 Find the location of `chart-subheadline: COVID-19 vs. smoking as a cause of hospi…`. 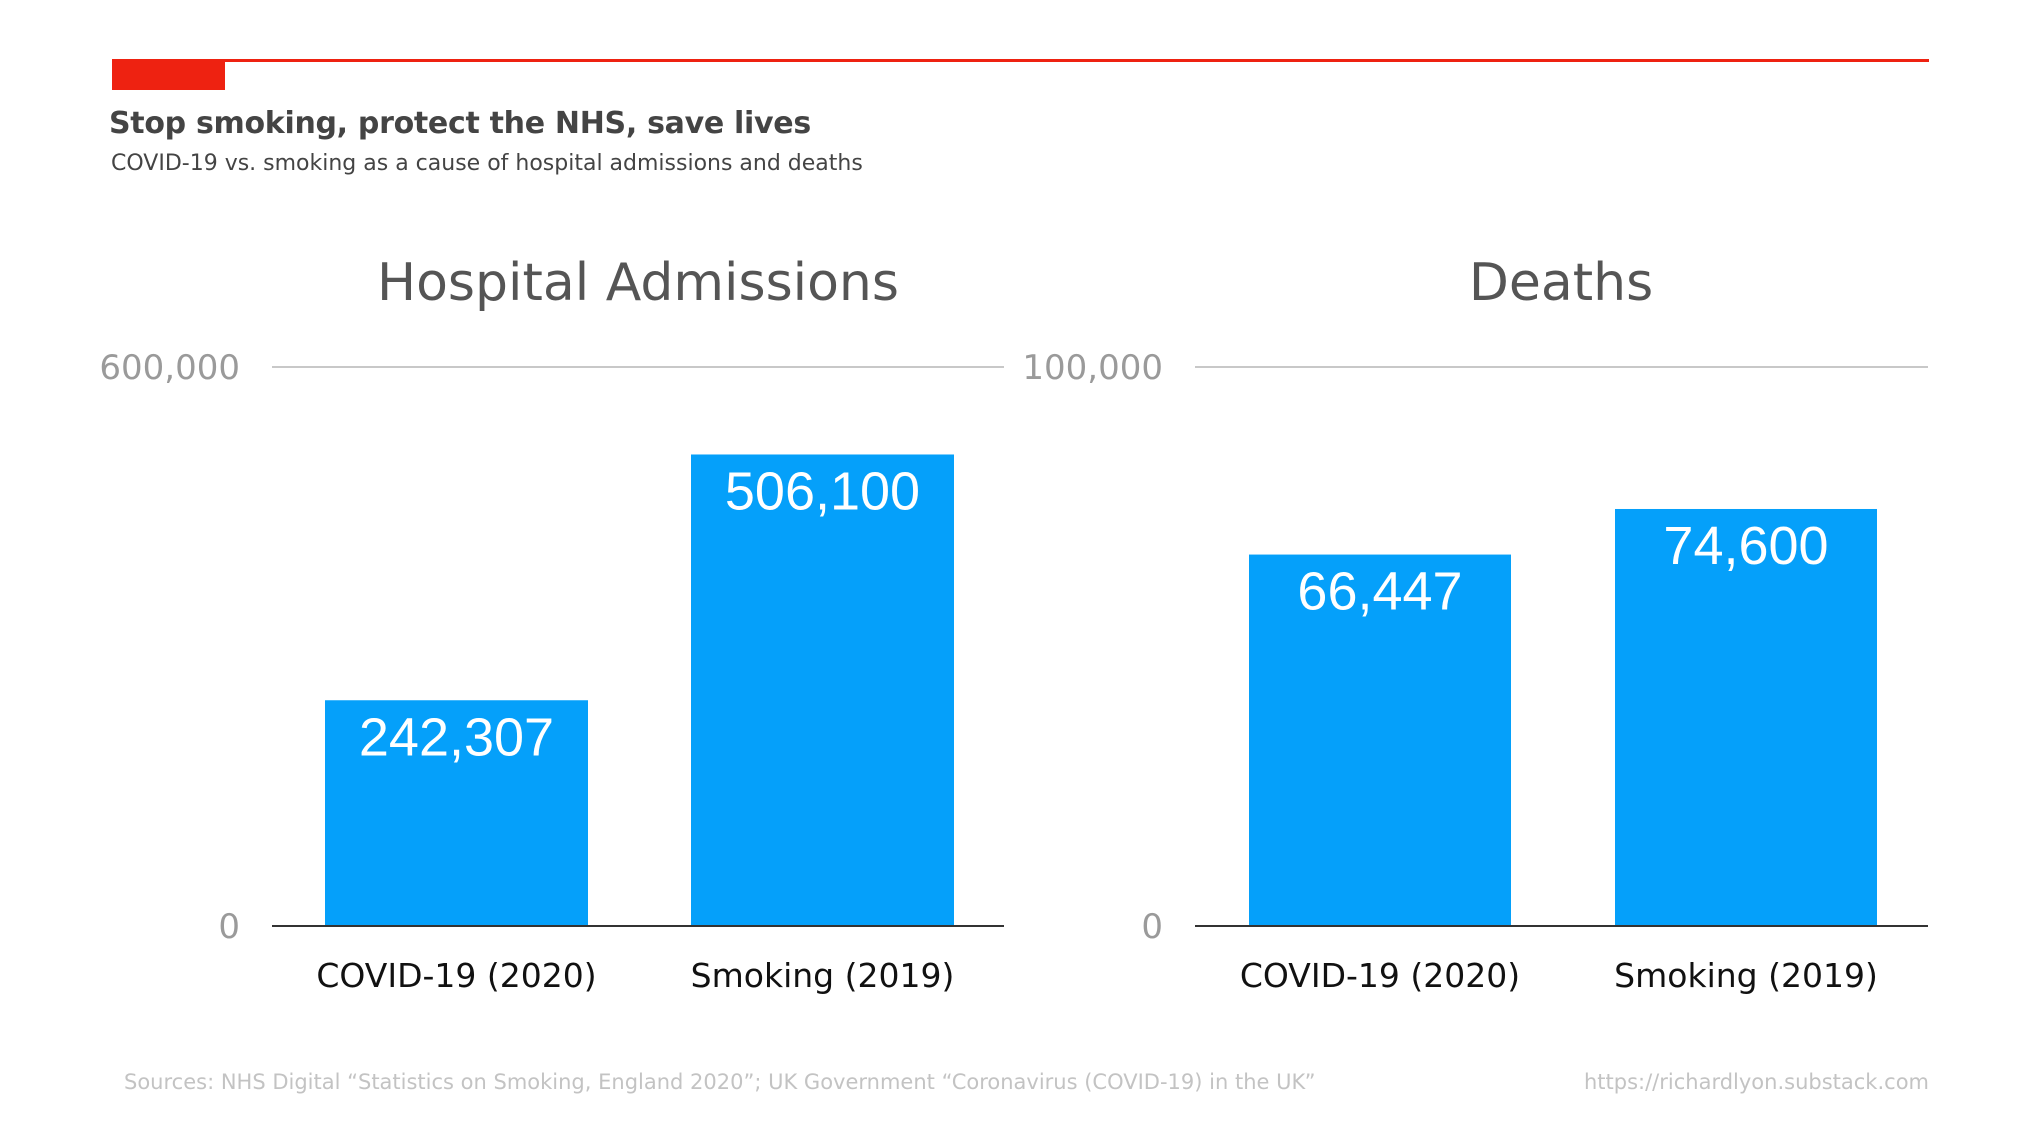

chart-subheadline: COVID-19 vs. smoking as a cause of hospi… is located at coordinates (487, 163).